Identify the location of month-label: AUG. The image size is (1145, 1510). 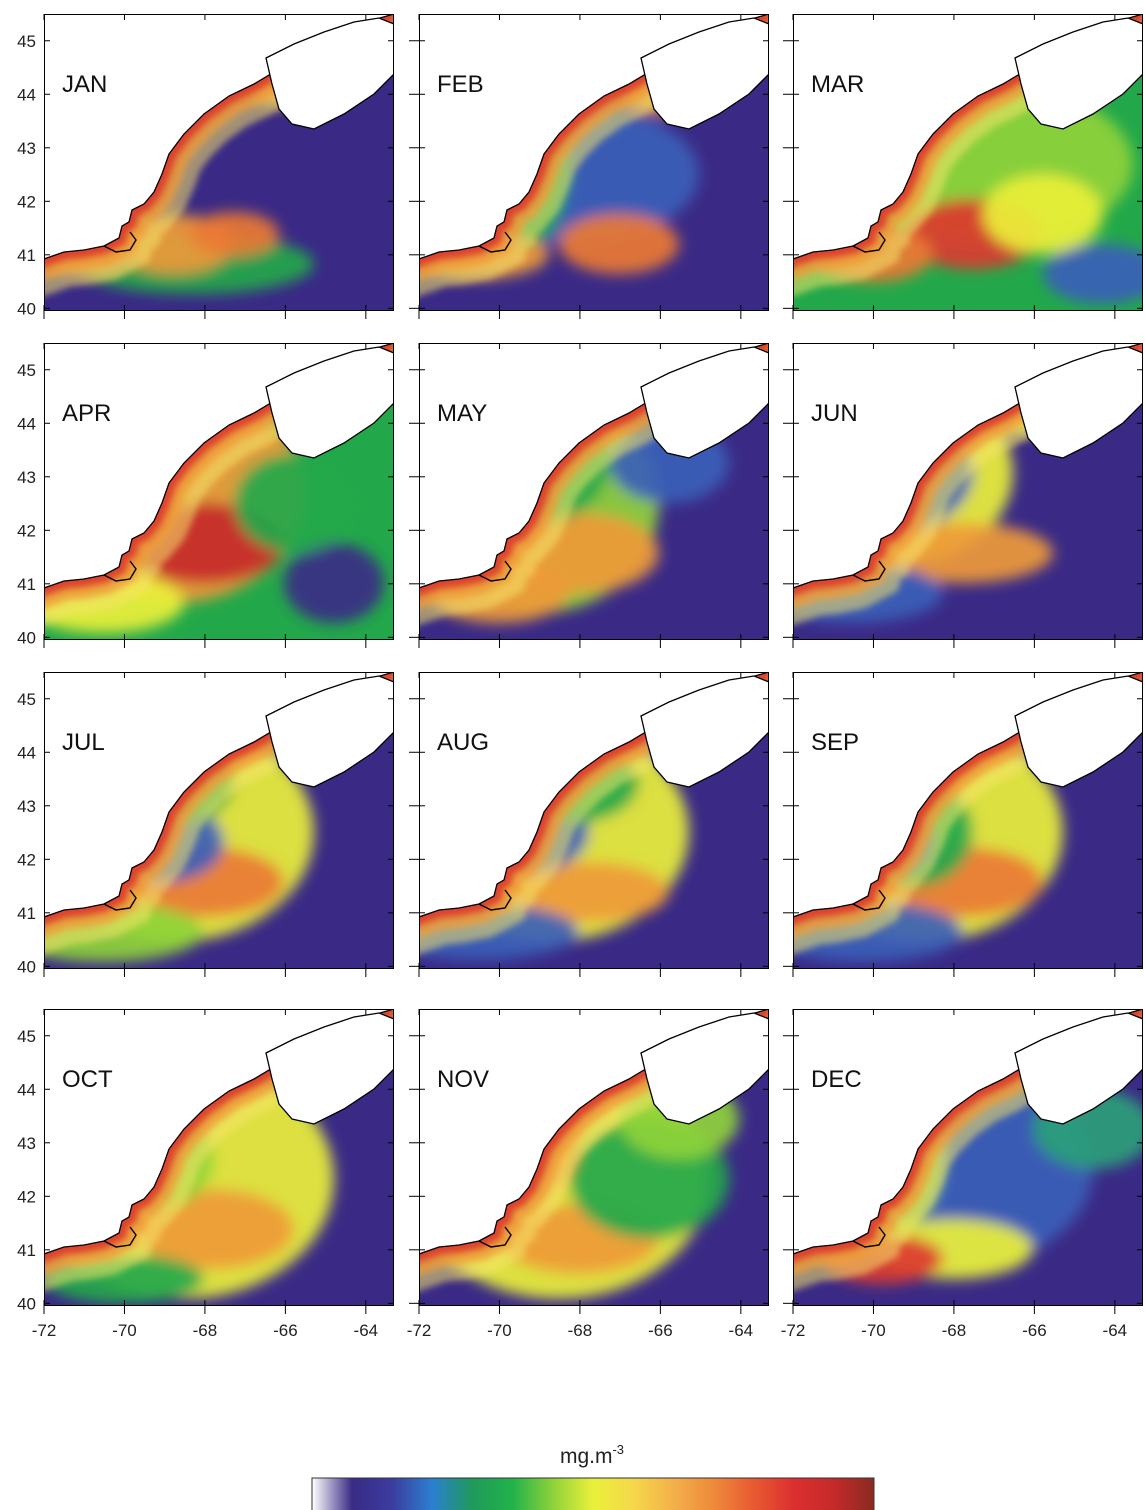
(463, 742).